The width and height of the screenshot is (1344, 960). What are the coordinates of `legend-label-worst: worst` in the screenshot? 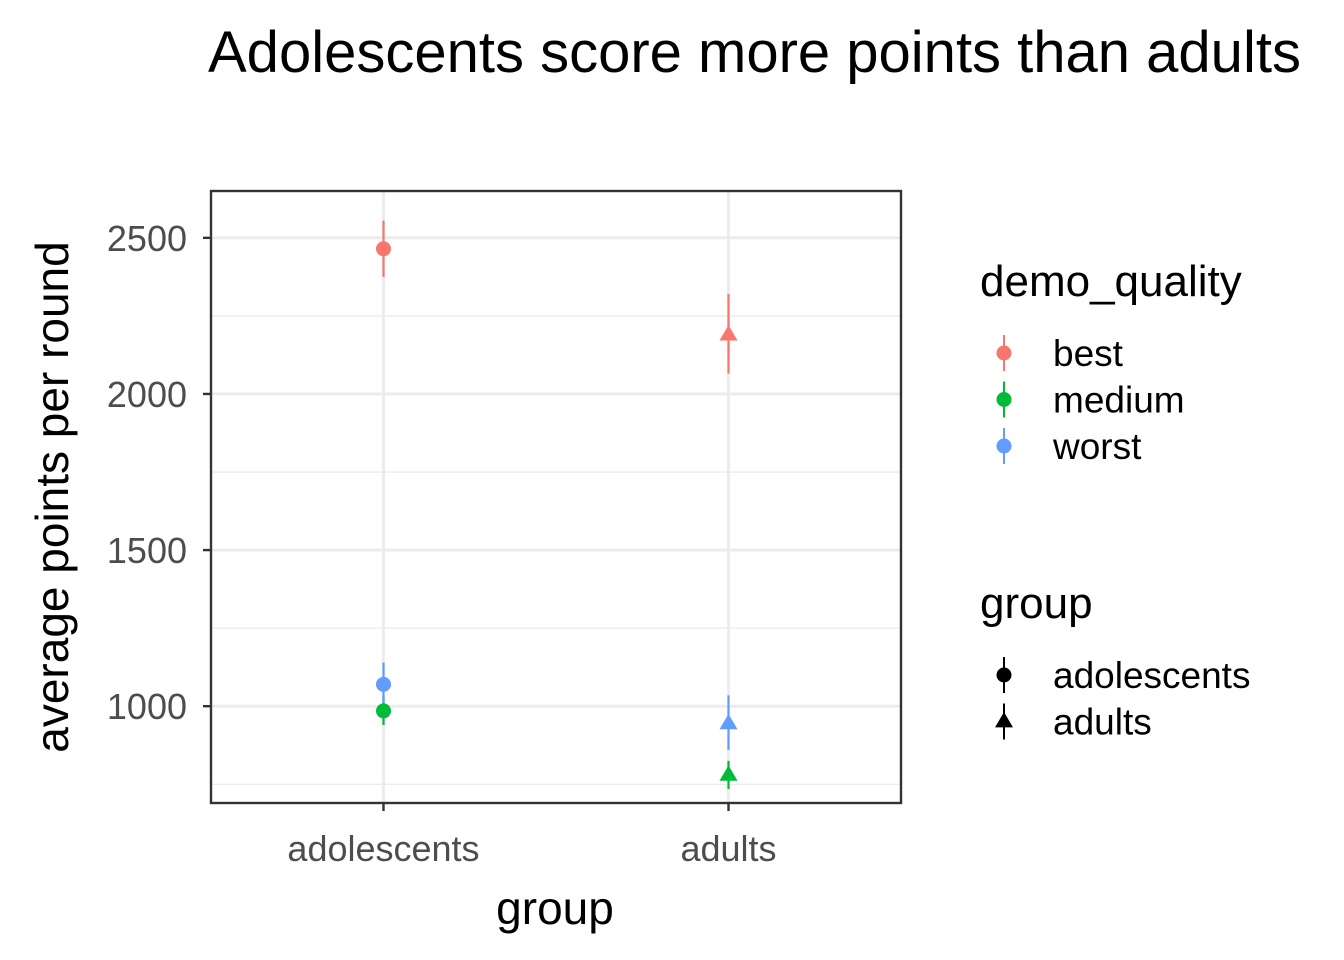 It's located at (1097, 446).